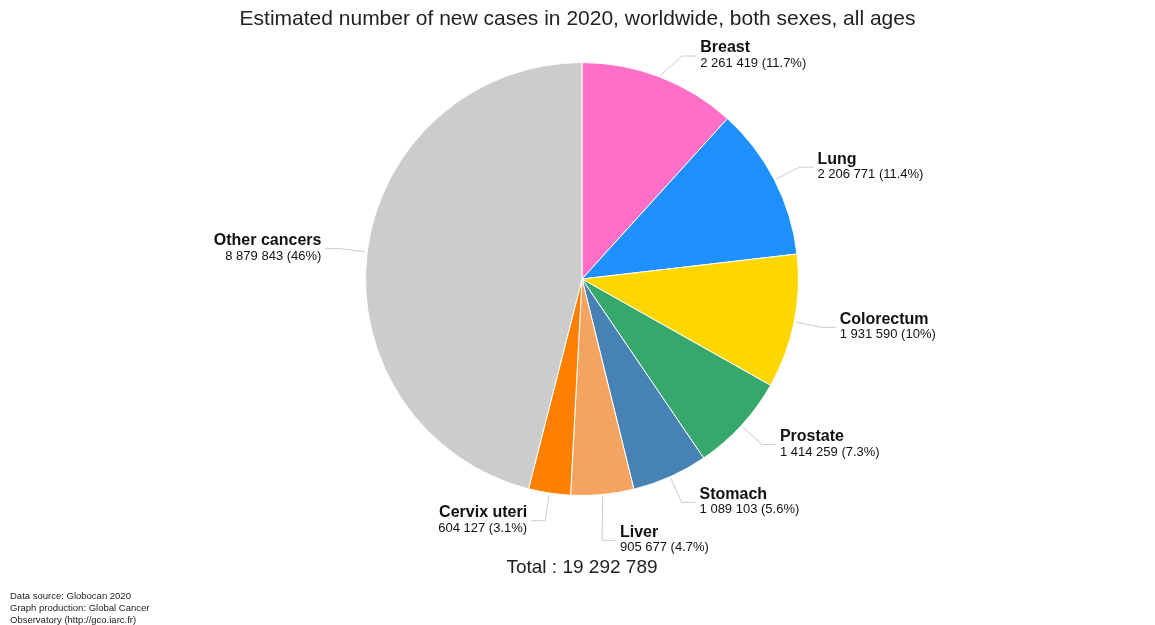 The image size is (1155, 625). I want to click on slice-label: Breast, so click(725, 47).